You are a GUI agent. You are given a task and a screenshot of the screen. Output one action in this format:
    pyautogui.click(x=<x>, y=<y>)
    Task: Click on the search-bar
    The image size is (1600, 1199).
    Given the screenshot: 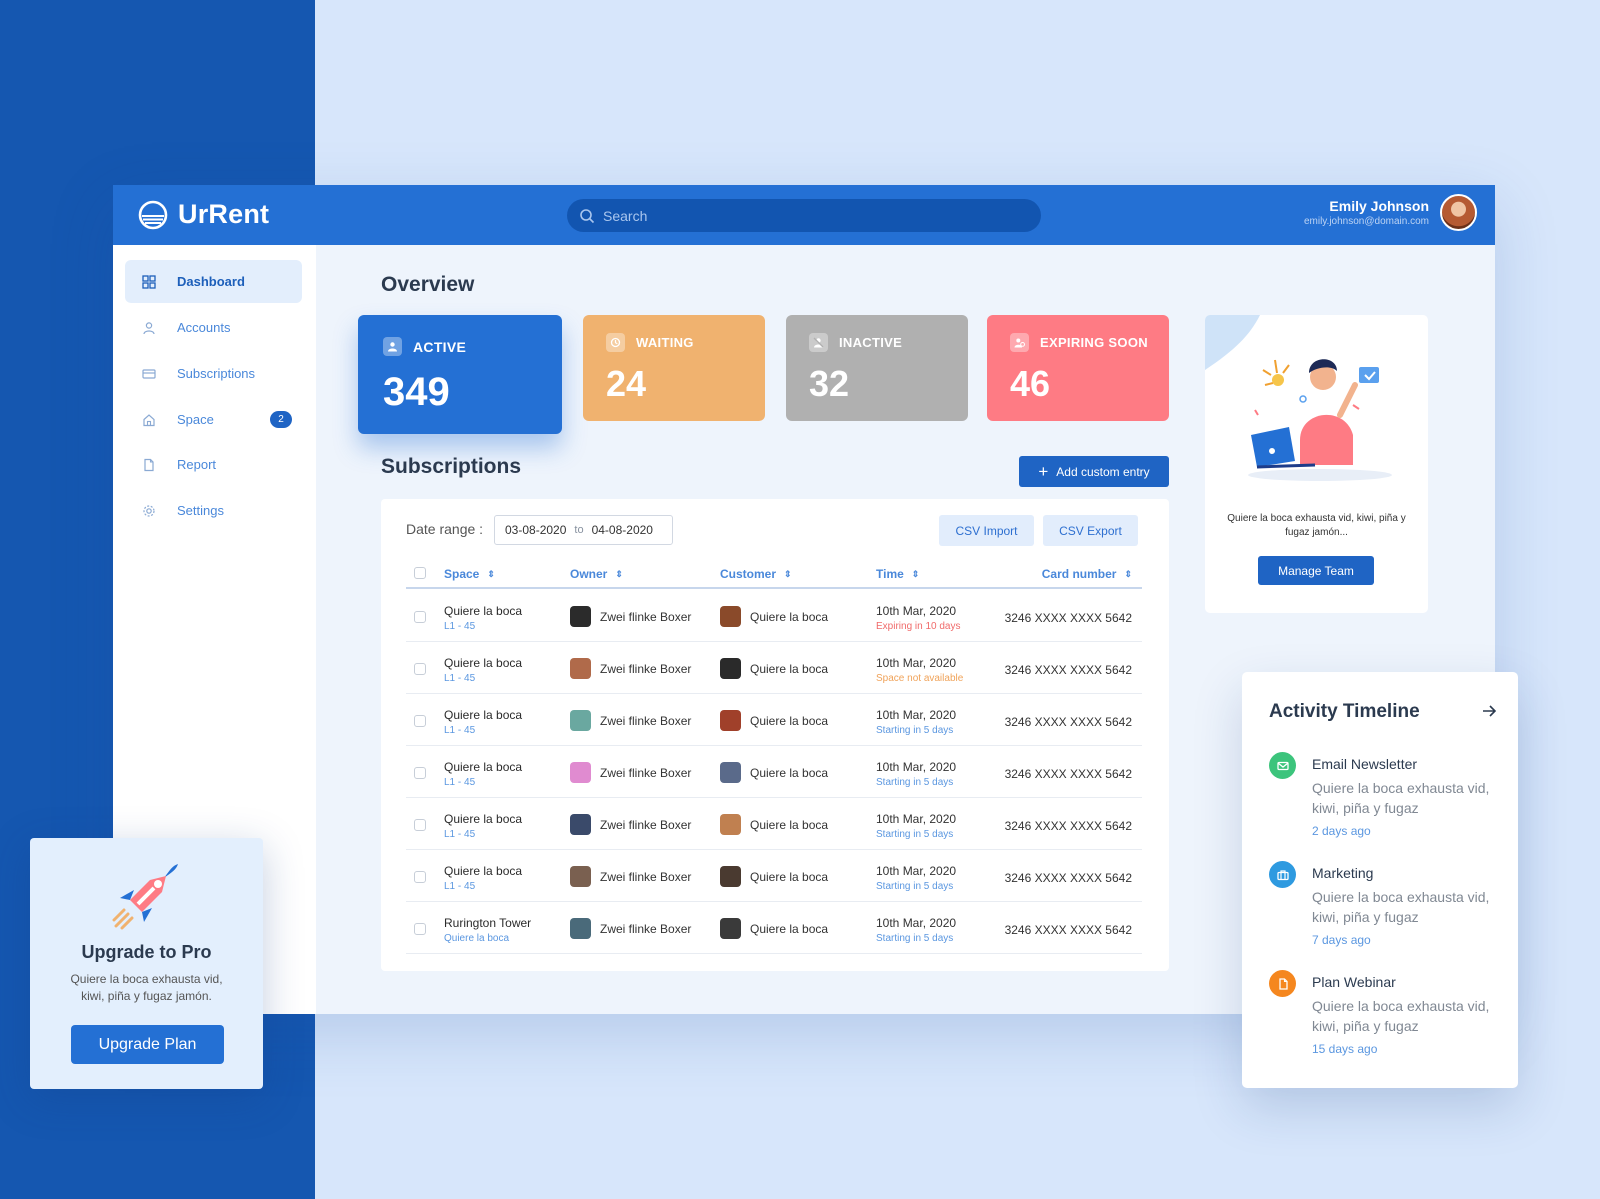 What is the action you would take?
    pyautogui.click(x=804, y=215)
    